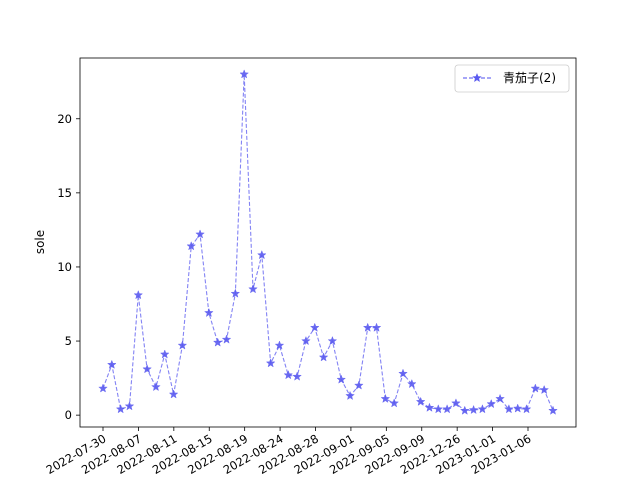  I want to click on y-tick-label: 15, so click(64, 193).